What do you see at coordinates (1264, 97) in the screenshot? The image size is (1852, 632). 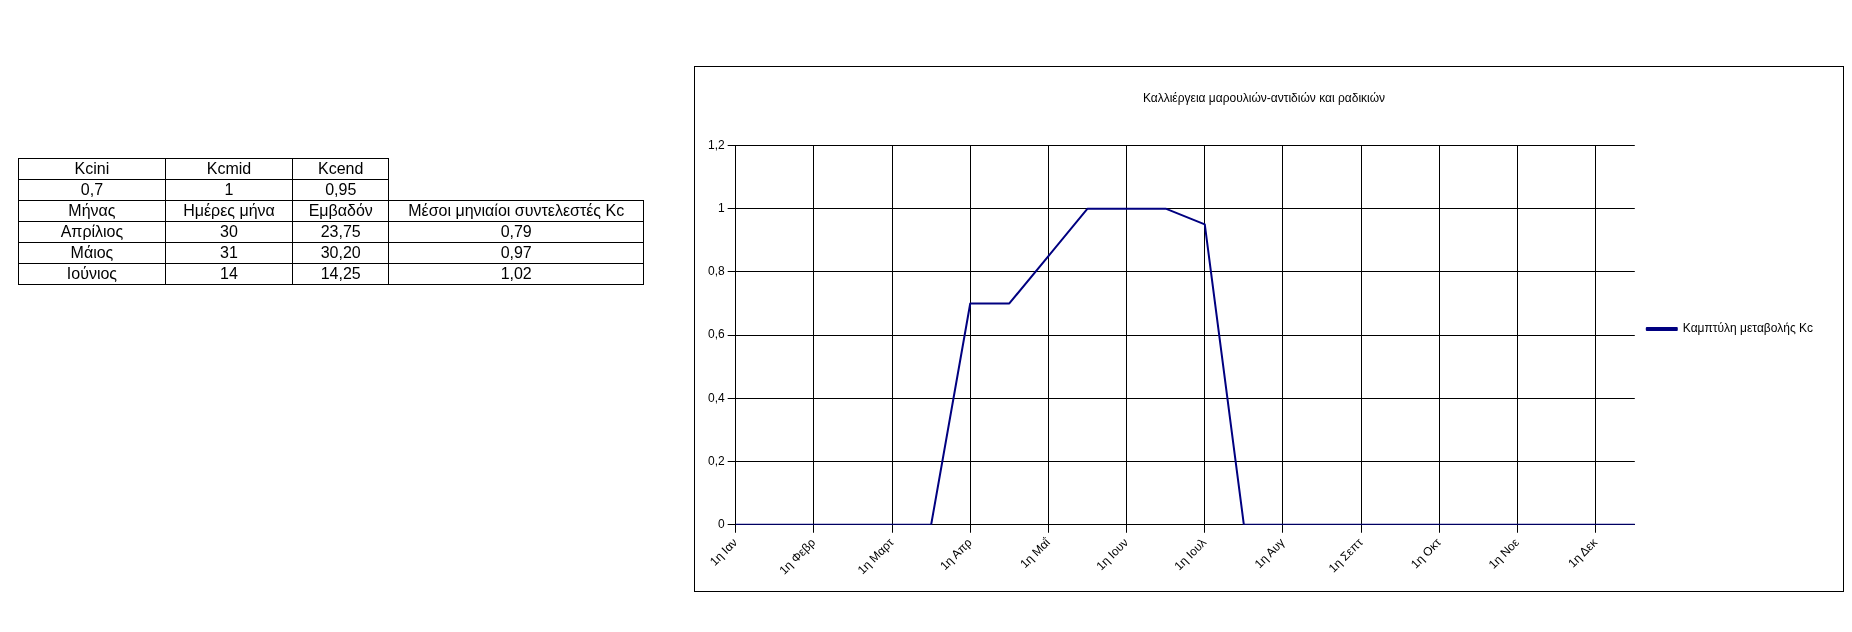 I see `chart-title: Καλλιέργεια μαρουλιών-αντιδιών και ραδικιών` at bounding box center [1264, 97].